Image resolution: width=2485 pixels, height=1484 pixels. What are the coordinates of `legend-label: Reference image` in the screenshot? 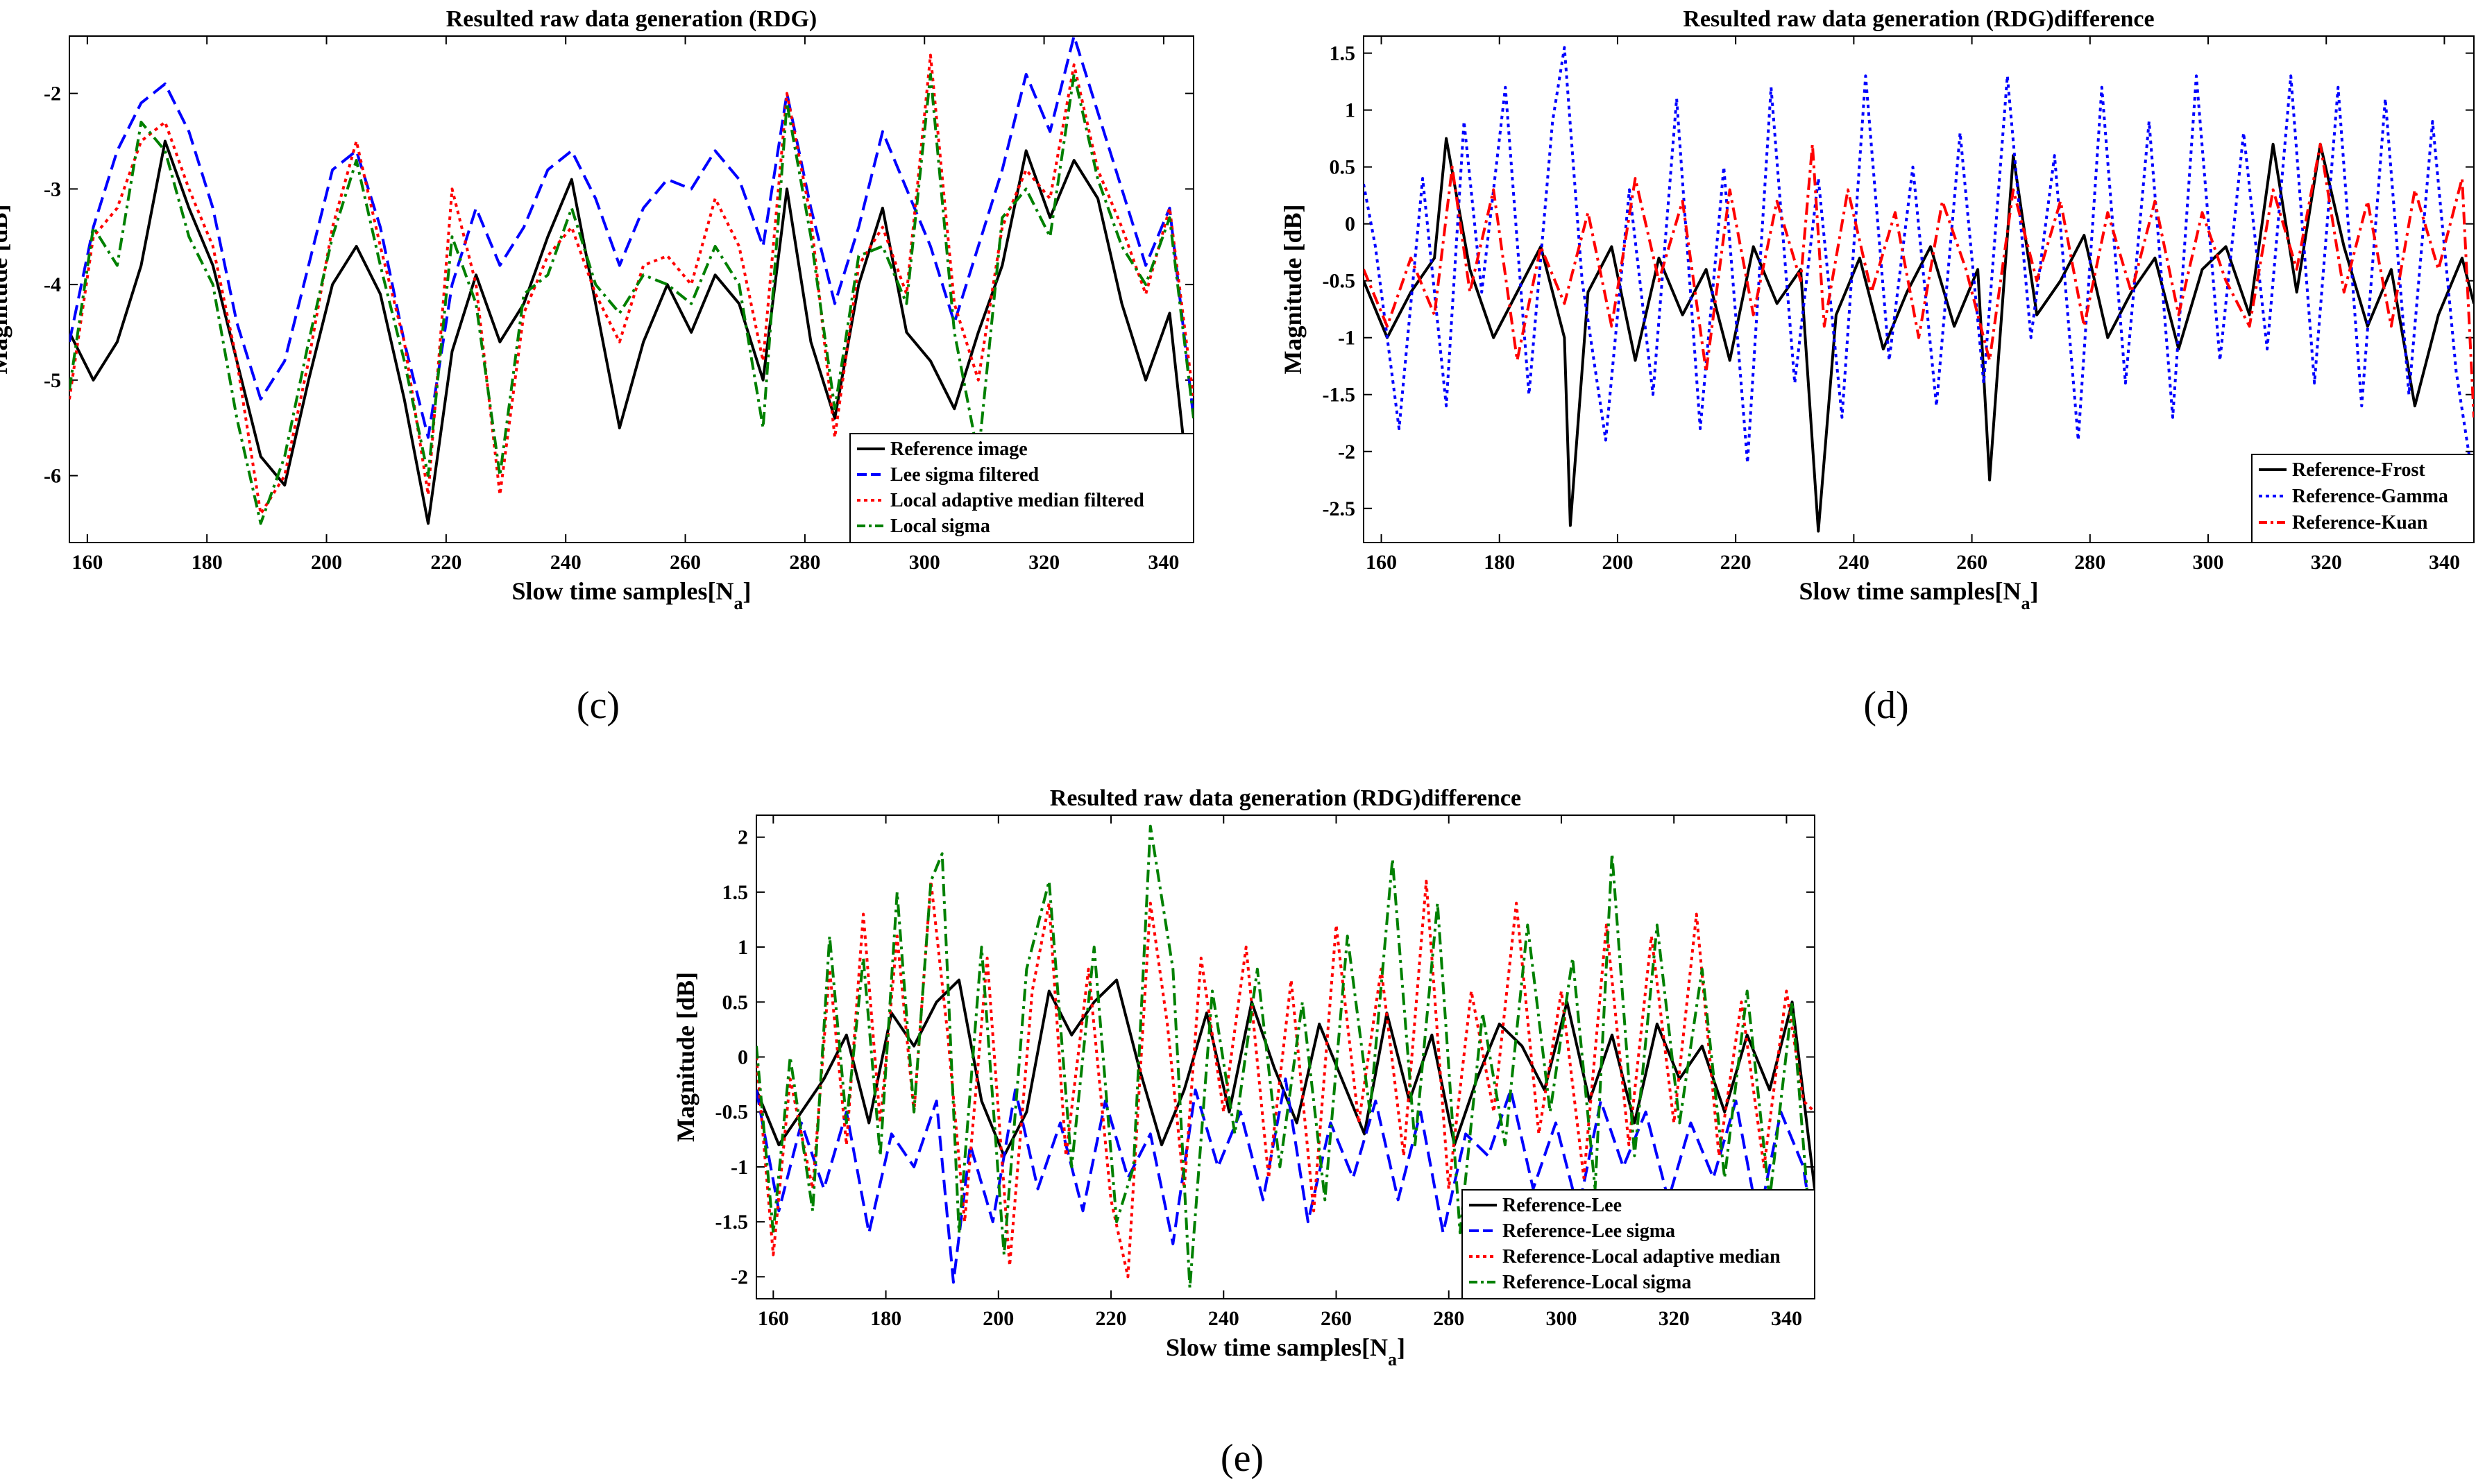 It's located at (959, 449).